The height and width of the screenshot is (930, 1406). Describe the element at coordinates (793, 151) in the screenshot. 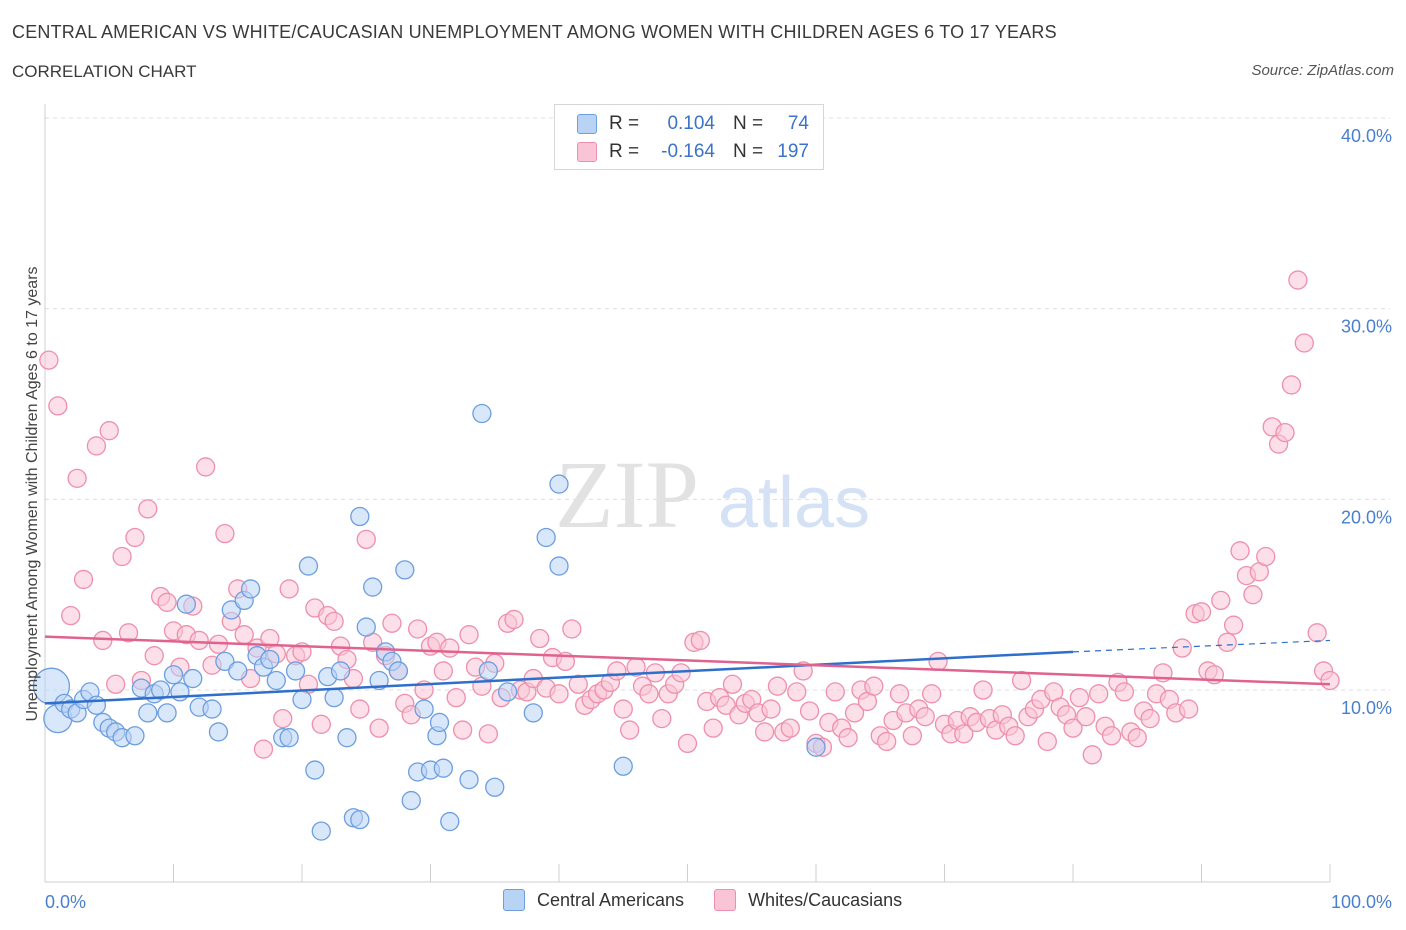

I see `legend-n-value: 197` at that location.